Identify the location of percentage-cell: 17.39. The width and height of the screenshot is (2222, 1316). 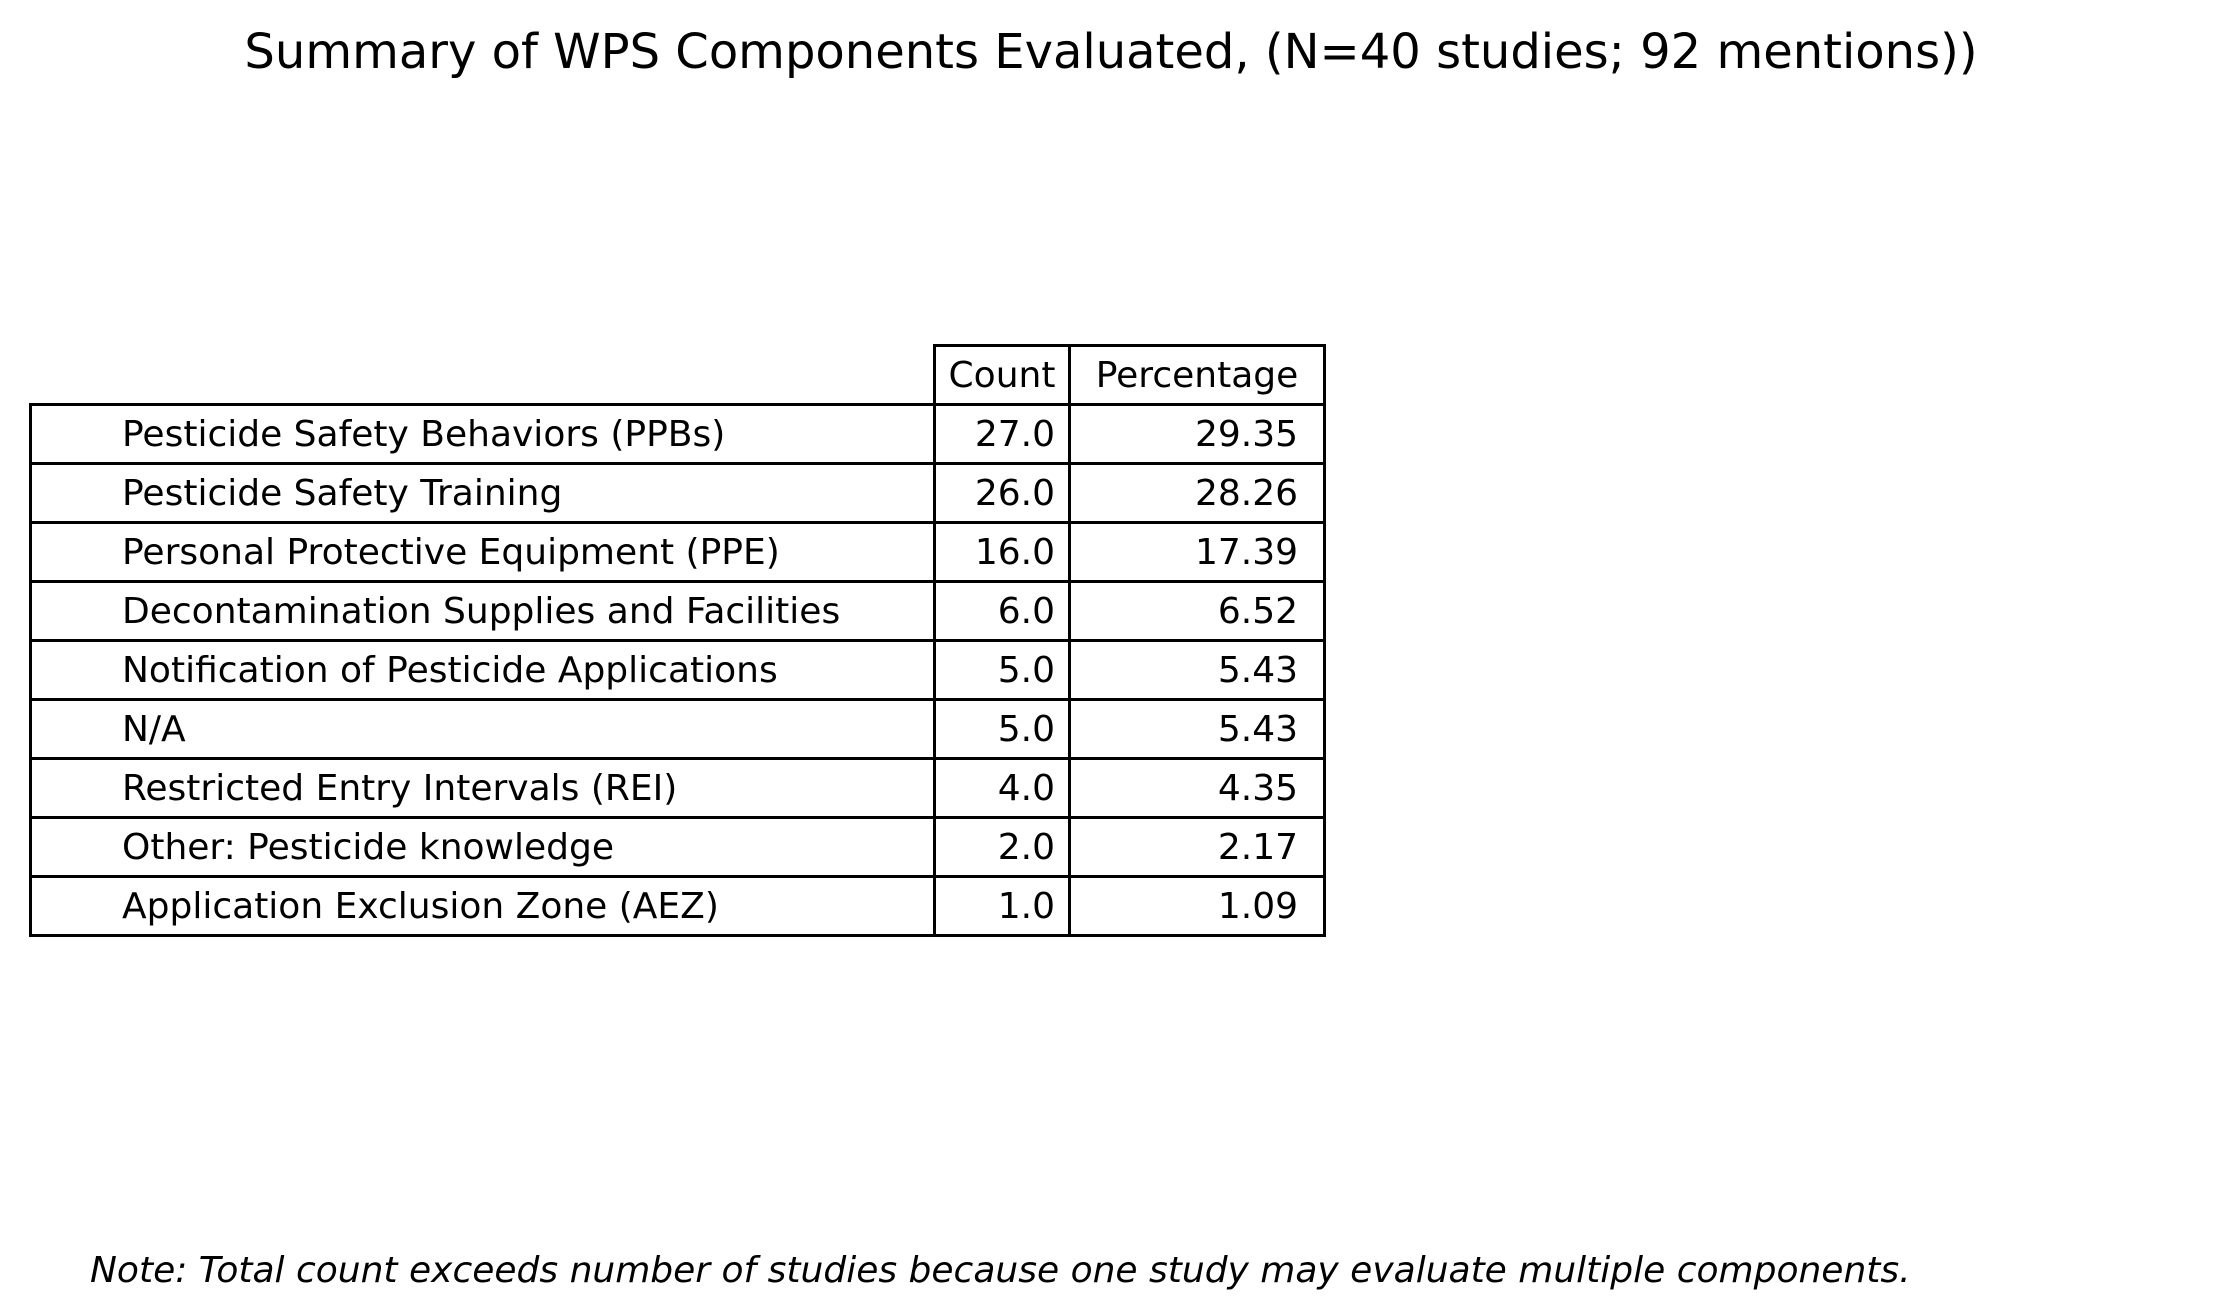
(1197, 552).